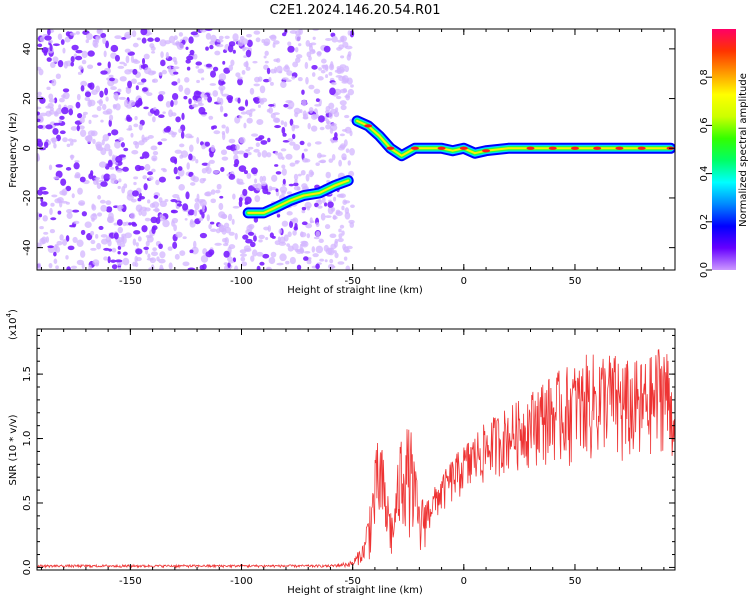 This screenshot has height=600, width=750. Describe the element at coordinates (530, 148) in the screenshot. I see `ridge-peak` at that location.